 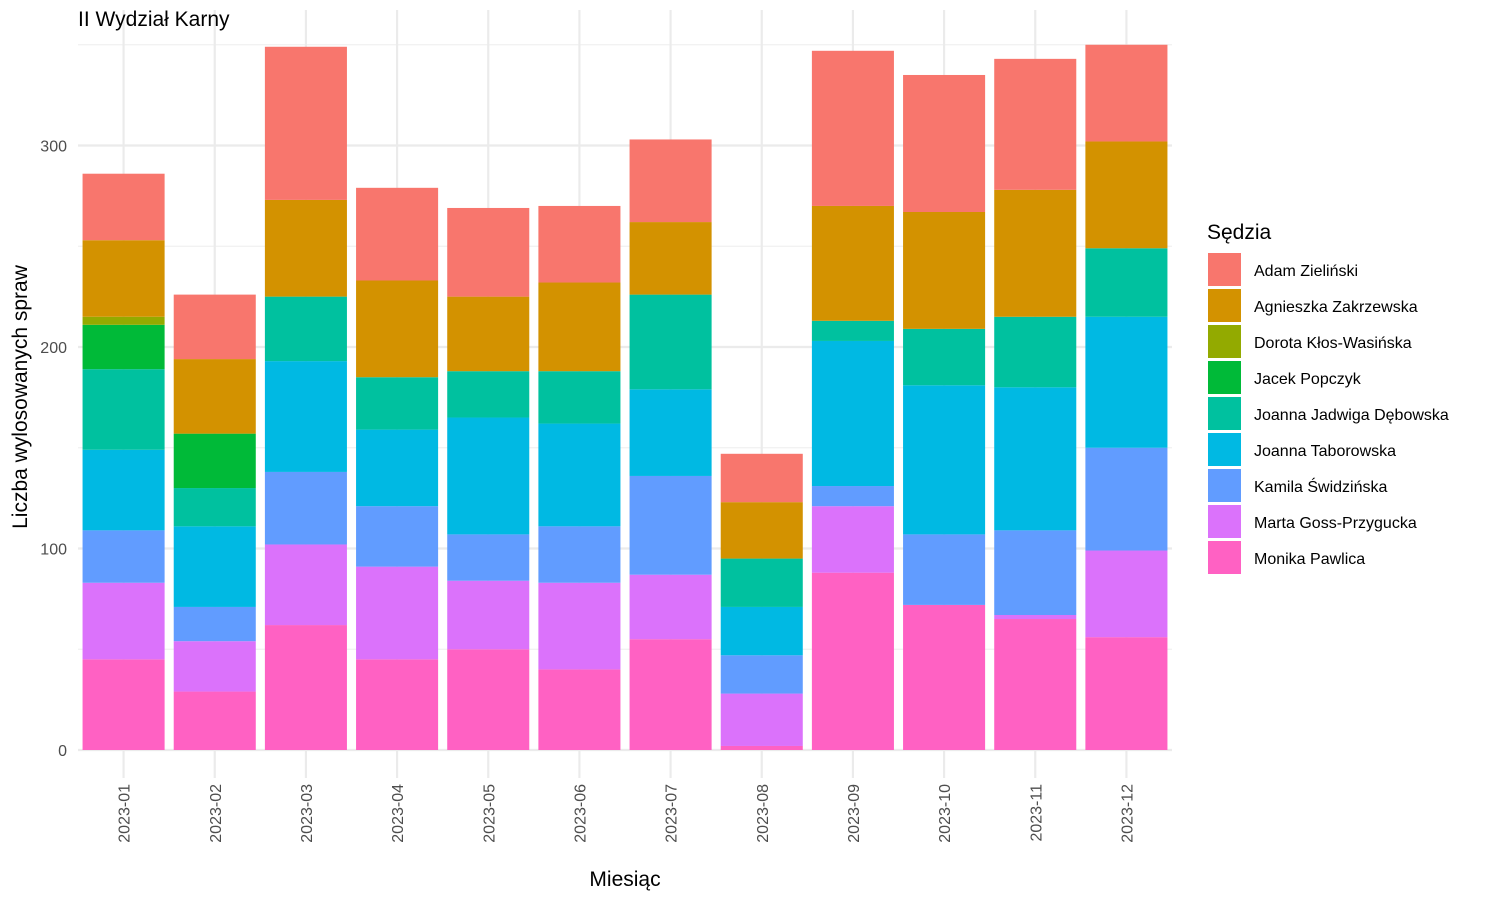 What do you see at coordinates (1325, 451) in the screenshot?
I see `legend-label: Joanna Taborowska` at bounding box center [1325, 451].